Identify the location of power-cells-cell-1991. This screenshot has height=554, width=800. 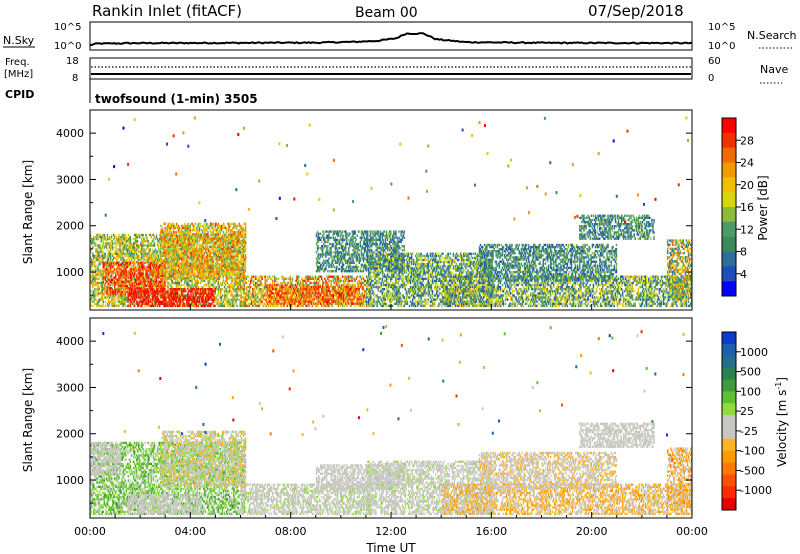
(196, 283).